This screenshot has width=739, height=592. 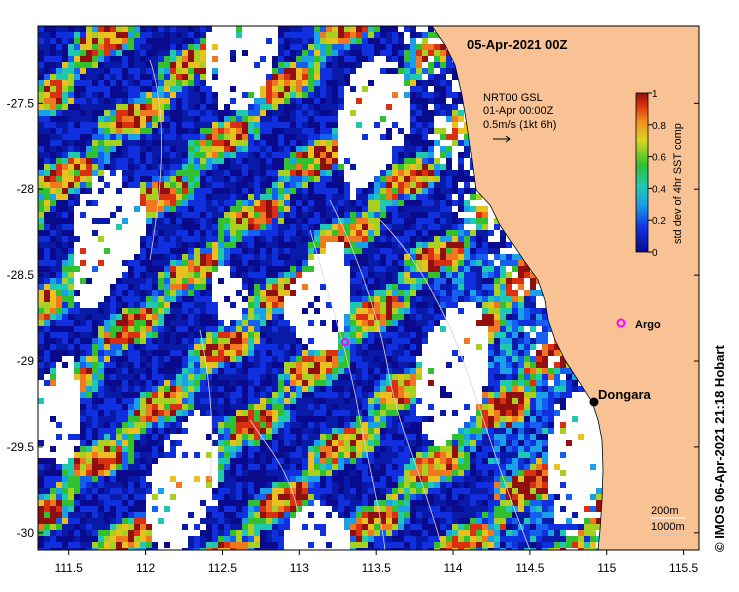 I want to click on lon-tick-label: 114.5, so click(x=529, y=568).